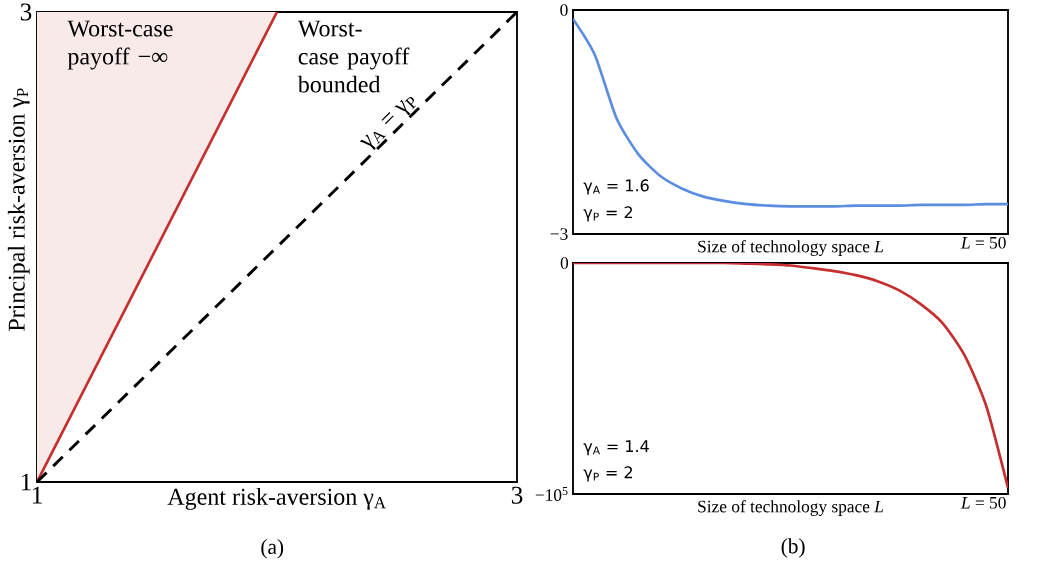  Describe the element at coordinates (616, 187) in the screenshot. I see `annotation: γ$_{A}$ = 1.6` at that location.